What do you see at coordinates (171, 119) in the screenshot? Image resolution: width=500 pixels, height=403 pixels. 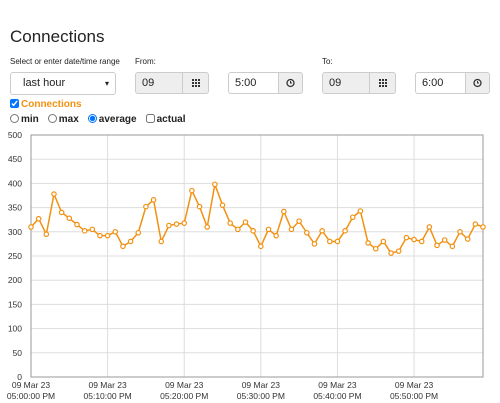 I see `mode-label: actual` at bounding box center [171, 119].